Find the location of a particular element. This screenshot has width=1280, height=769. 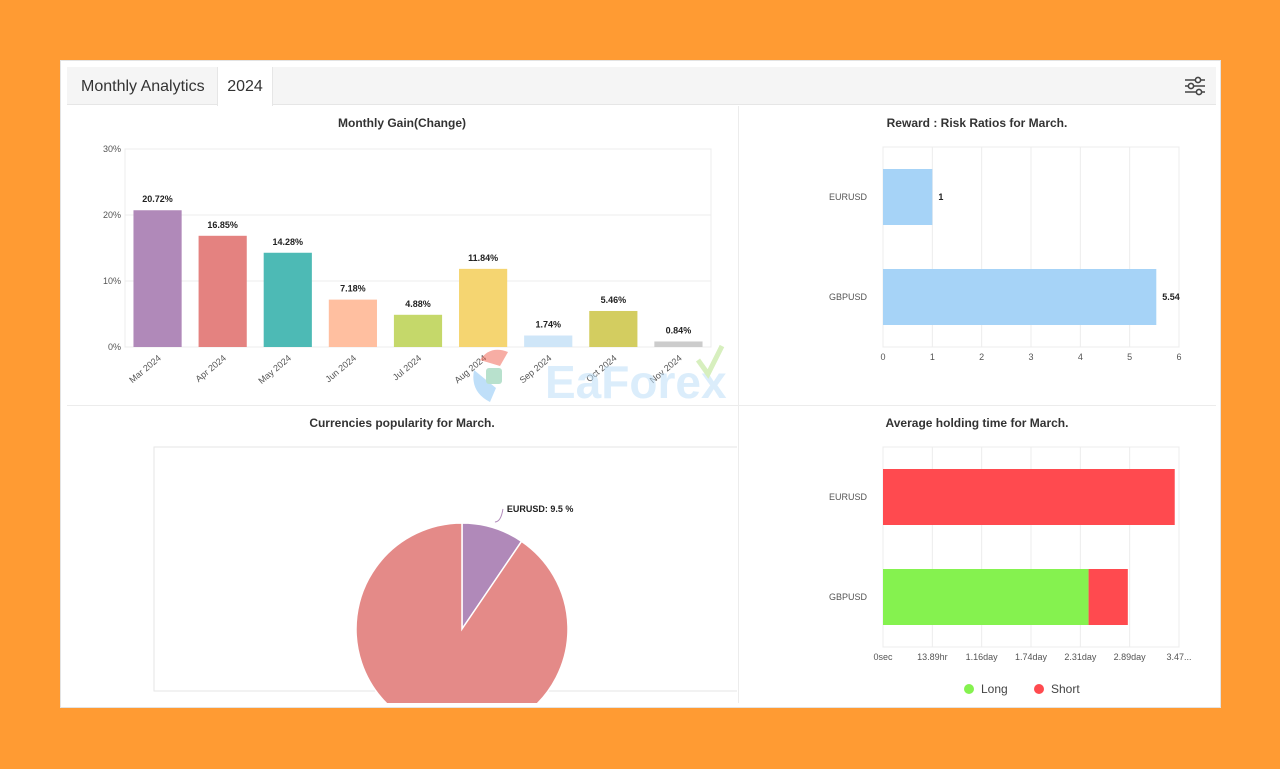

bar-value-label: 7.18% is located at coordinates (353, 289).